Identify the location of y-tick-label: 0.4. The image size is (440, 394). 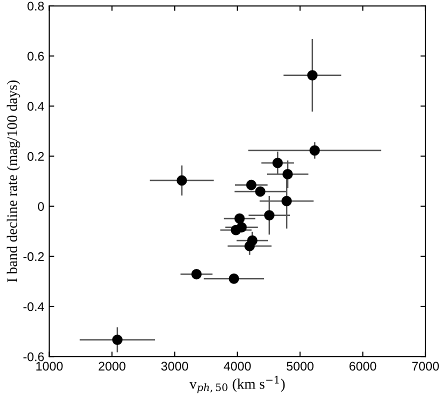
(36, 106).